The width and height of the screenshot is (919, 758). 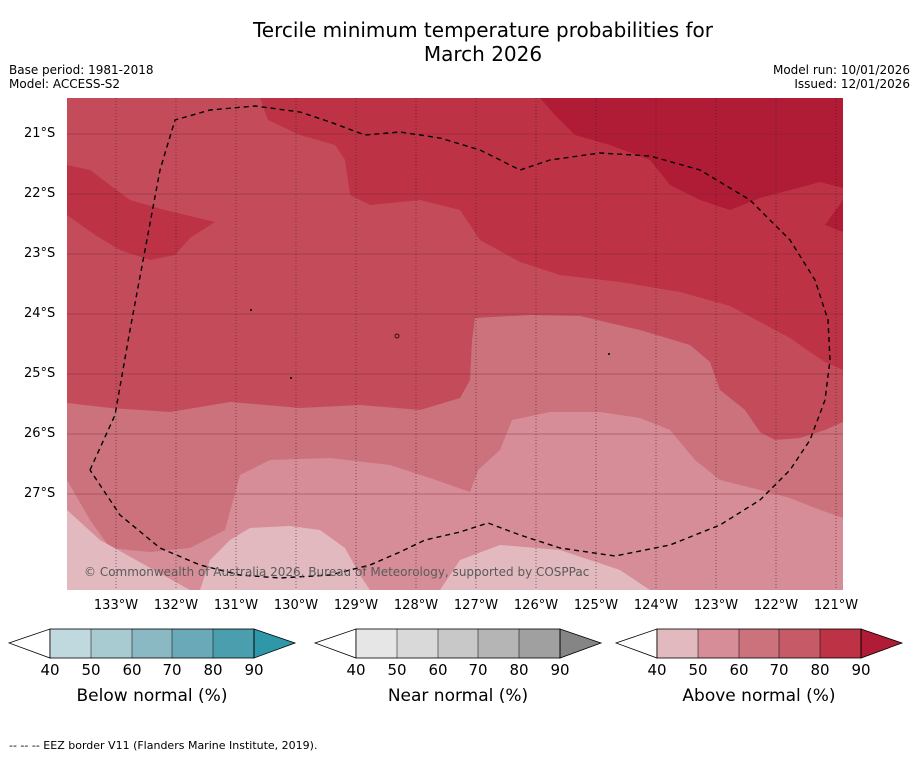 I want to click on lon-label: 127°W, so click(x=476, y=605).